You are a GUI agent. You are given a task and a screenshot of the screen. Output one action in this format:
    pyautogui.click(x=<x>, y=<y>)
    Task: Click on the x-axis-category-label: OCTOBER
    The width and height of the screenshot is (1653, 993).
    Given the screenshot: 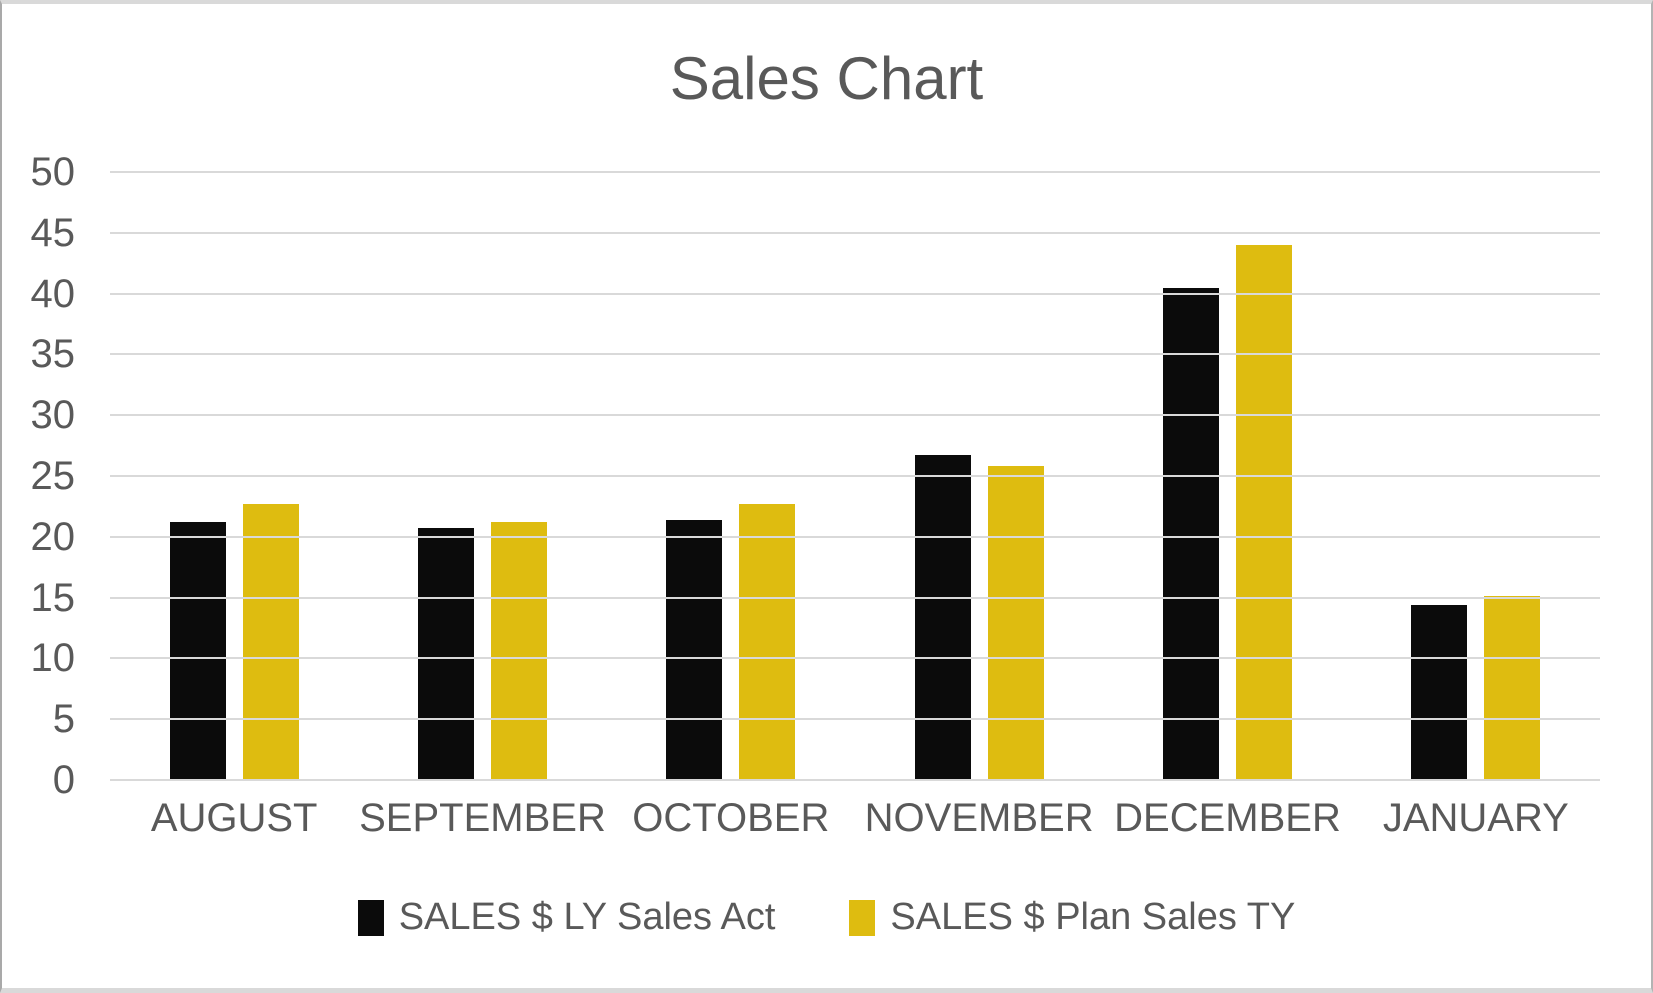 What is the action you would take?
    pyautogui.click(x=731, y=818)
    